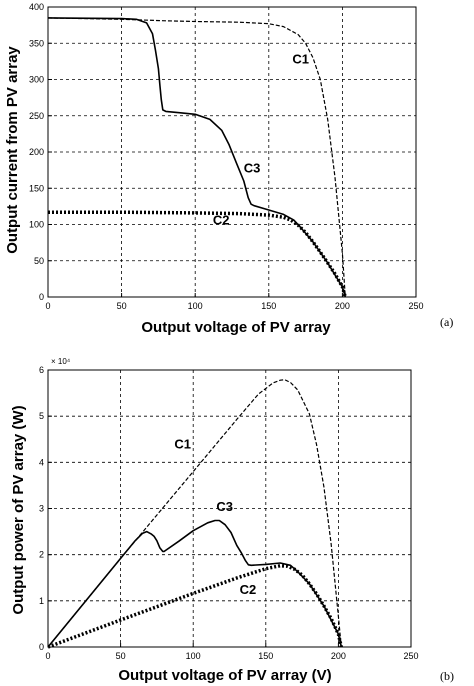 This screenshot has height=686, width=474. I want to click on y-axis-label: Output current from PV array, so click(12, 150).